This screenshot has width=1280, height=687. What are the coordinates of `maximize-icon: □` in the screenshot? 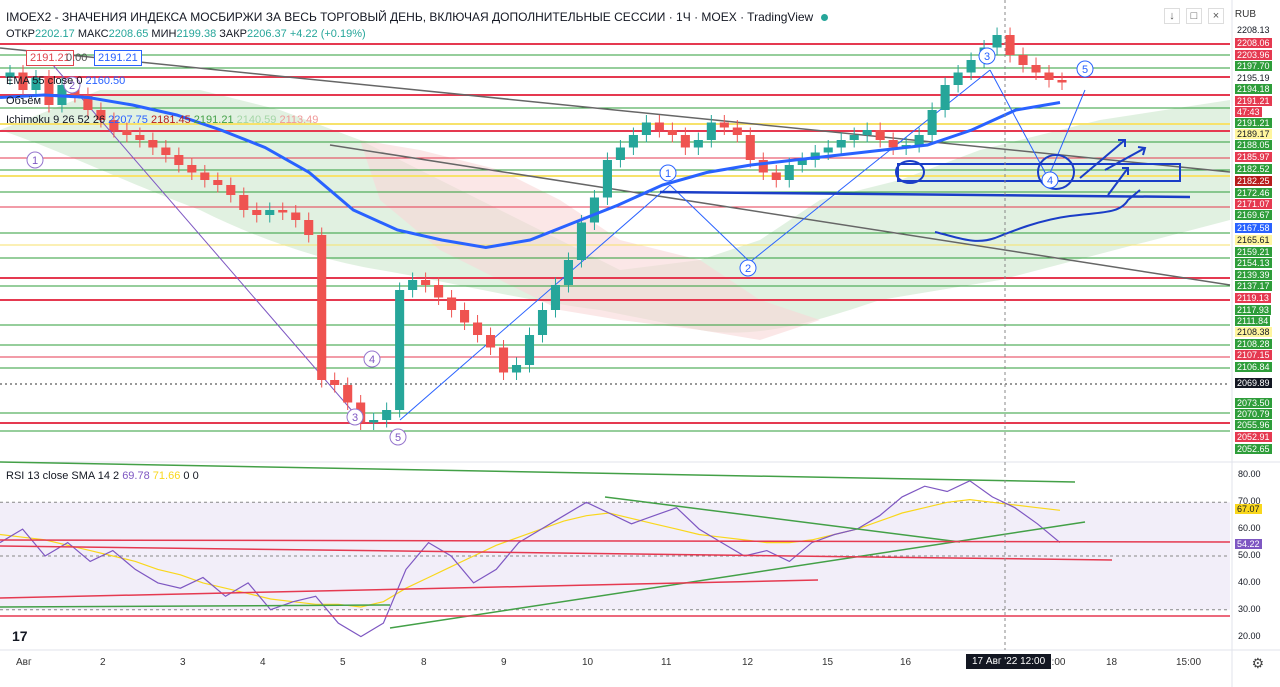 It's located at (1194, 16).